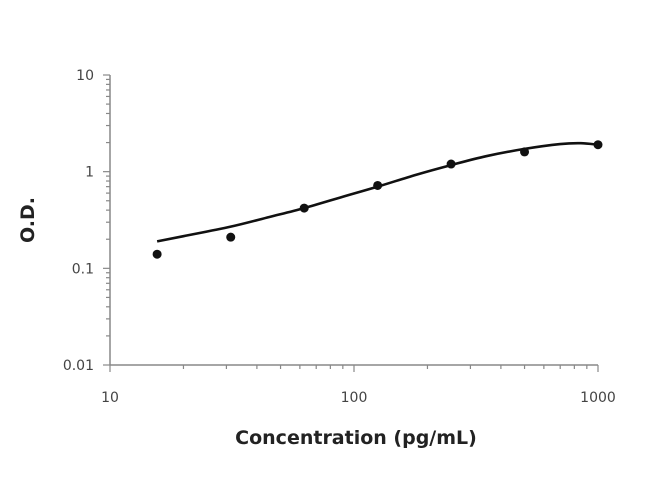  What do you see at coordinates (110, 398) in the screenshot?
I see `x-tick-label: 10` at bounding box center [110, 398].